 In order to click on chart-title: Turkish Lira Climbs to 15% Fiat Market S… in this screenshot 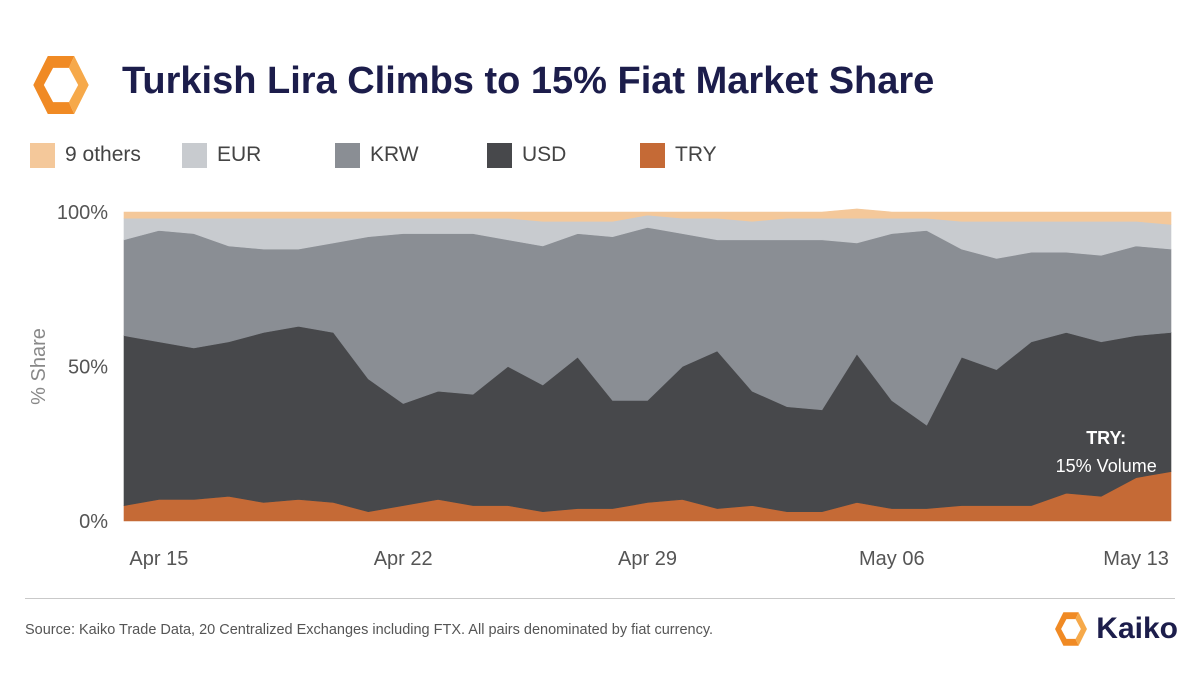, I will do `click(528, 81)`.